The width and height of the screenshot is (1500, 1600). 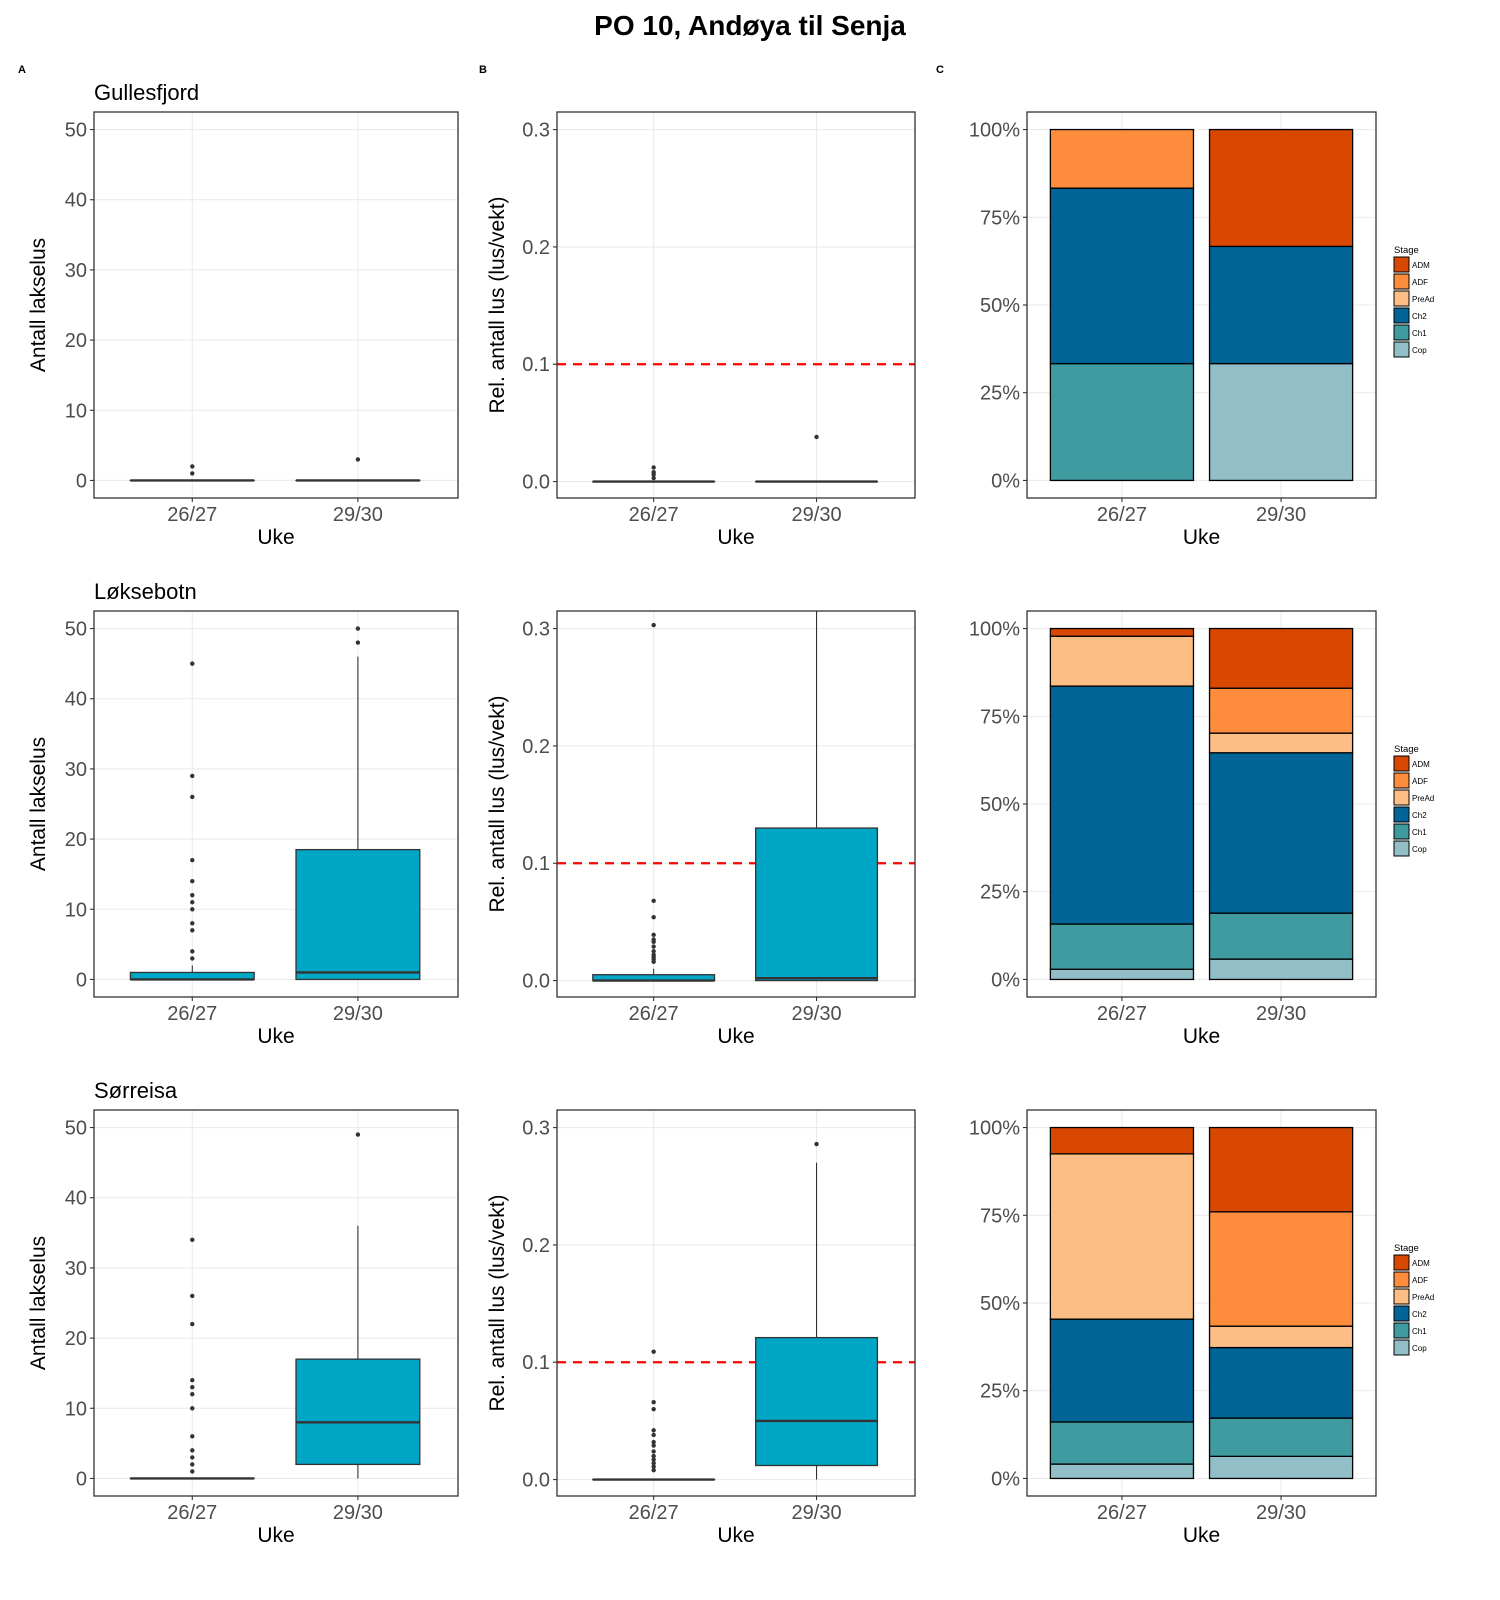 I want to click on y-tick-label: 0%, so click(x=1005, y=1479).